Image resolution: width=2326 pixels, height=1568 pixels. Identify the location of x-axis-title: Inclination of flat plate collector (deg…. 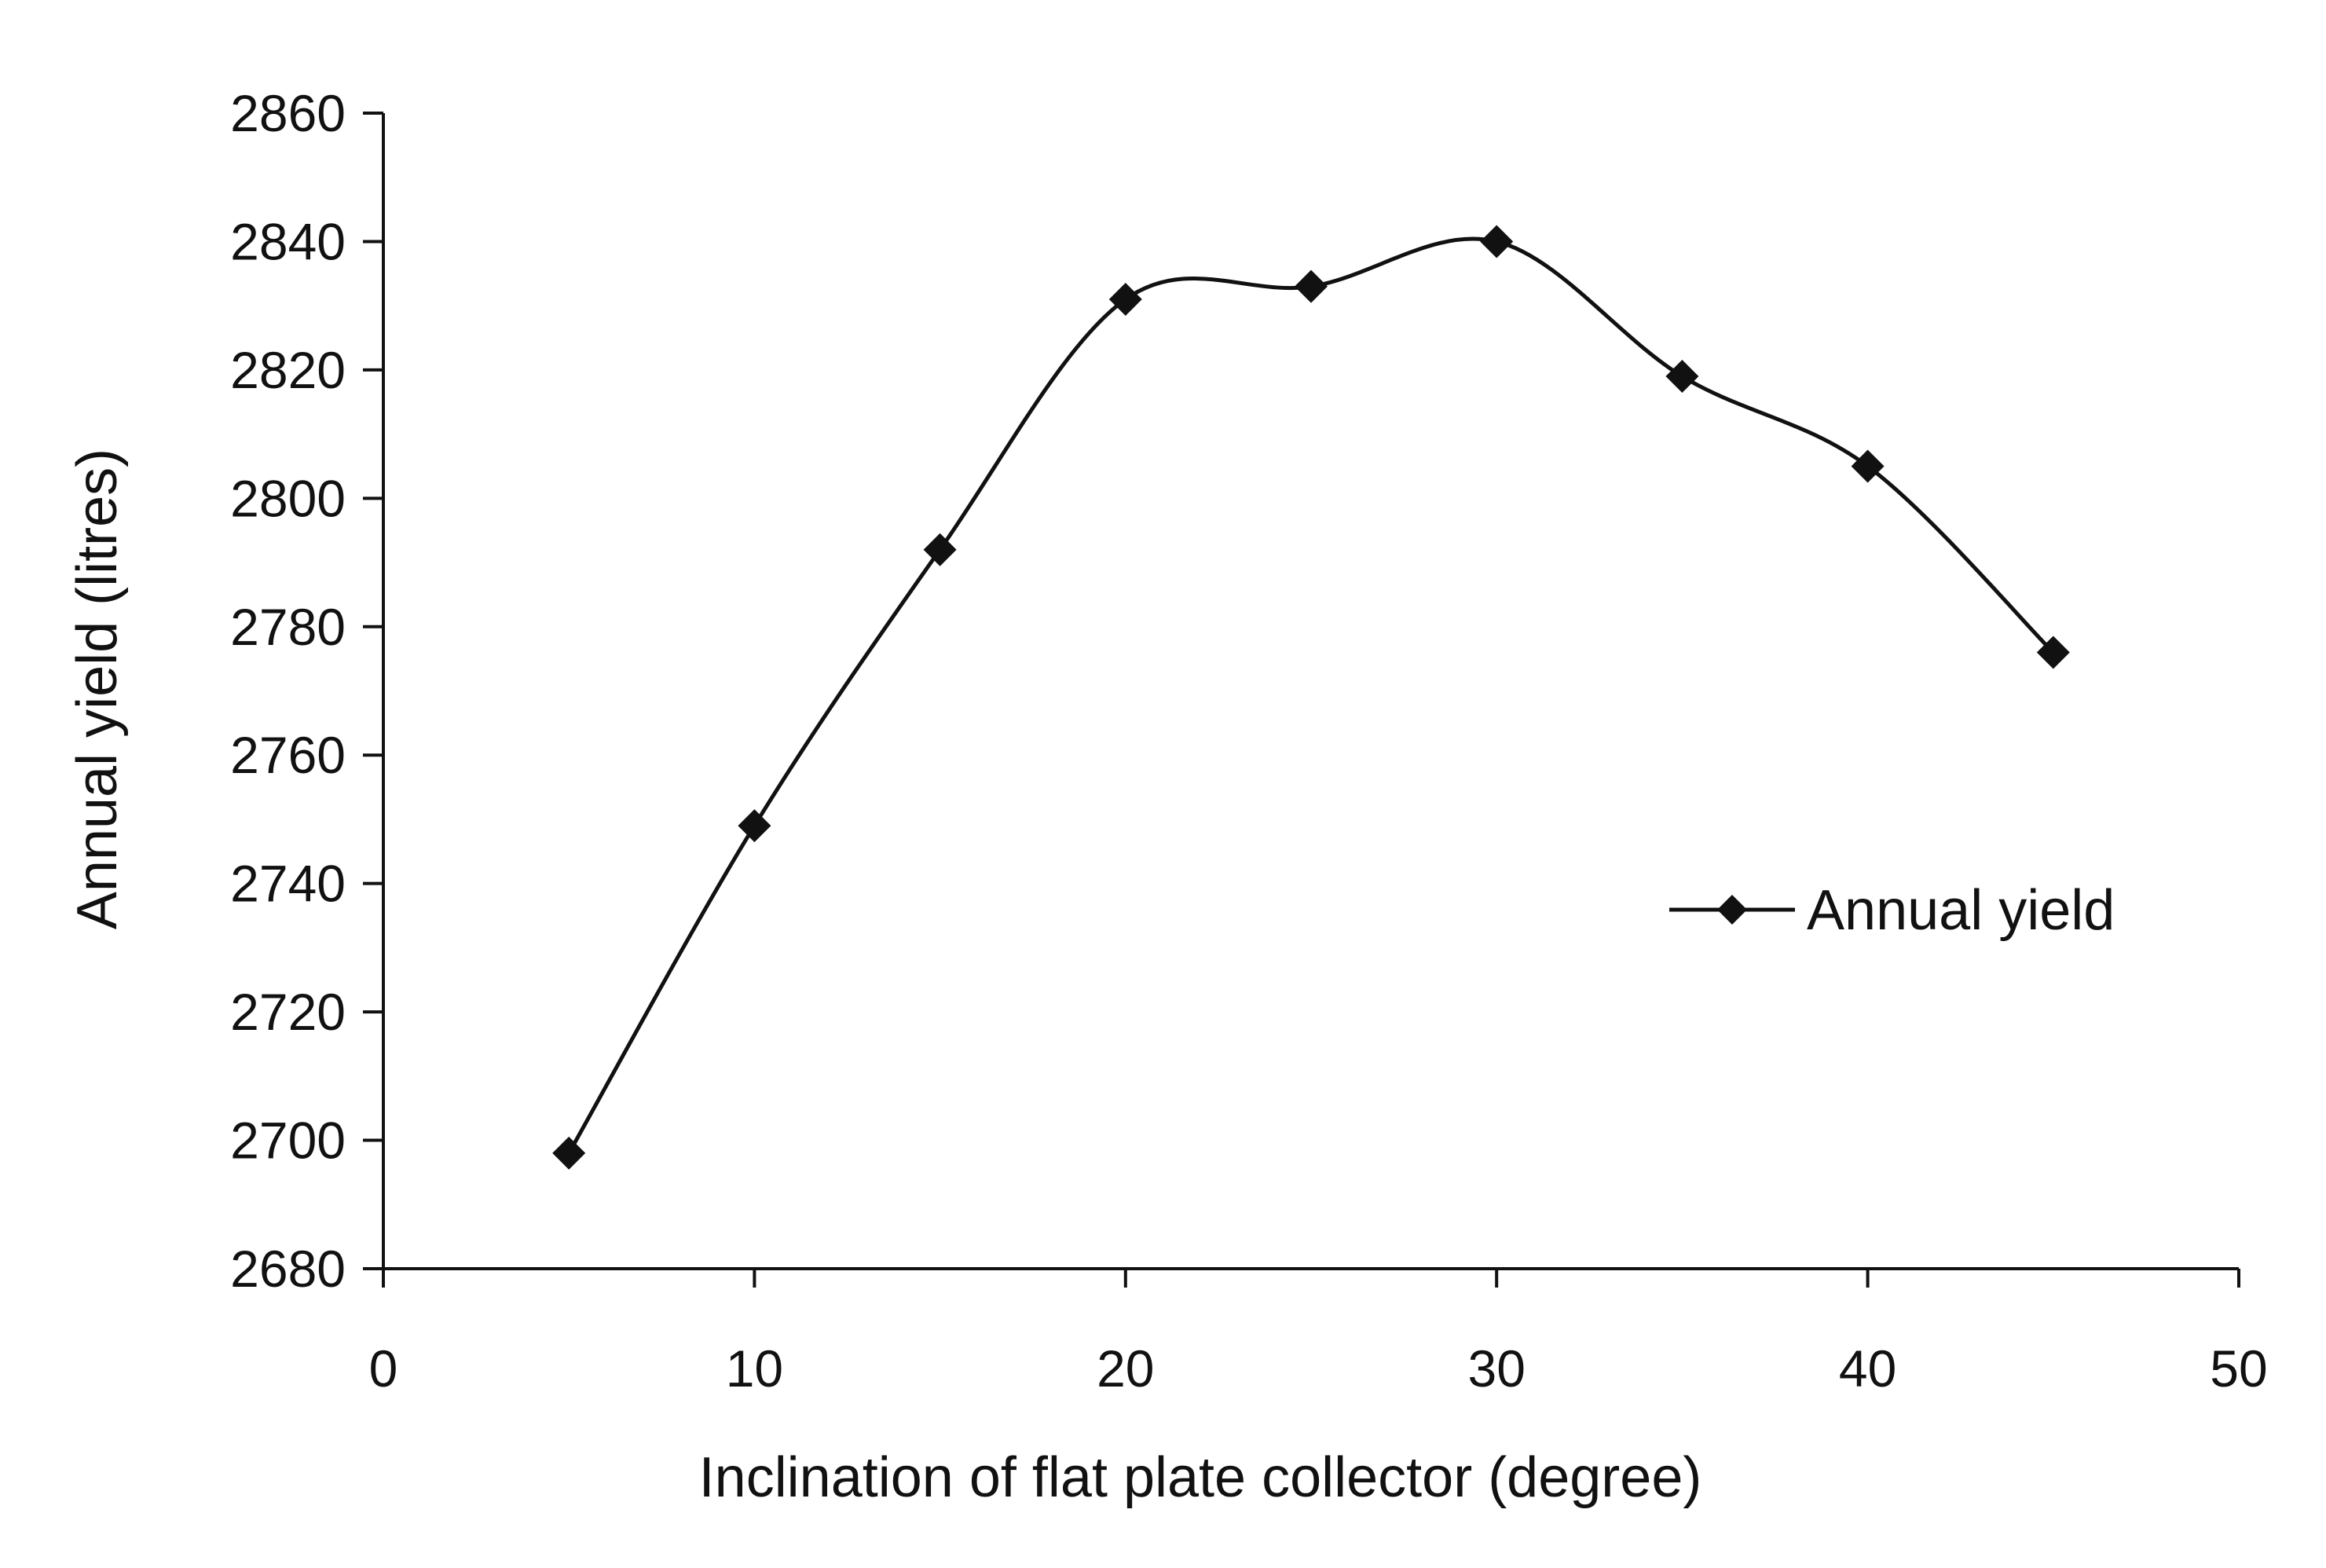
(1200, 1477).